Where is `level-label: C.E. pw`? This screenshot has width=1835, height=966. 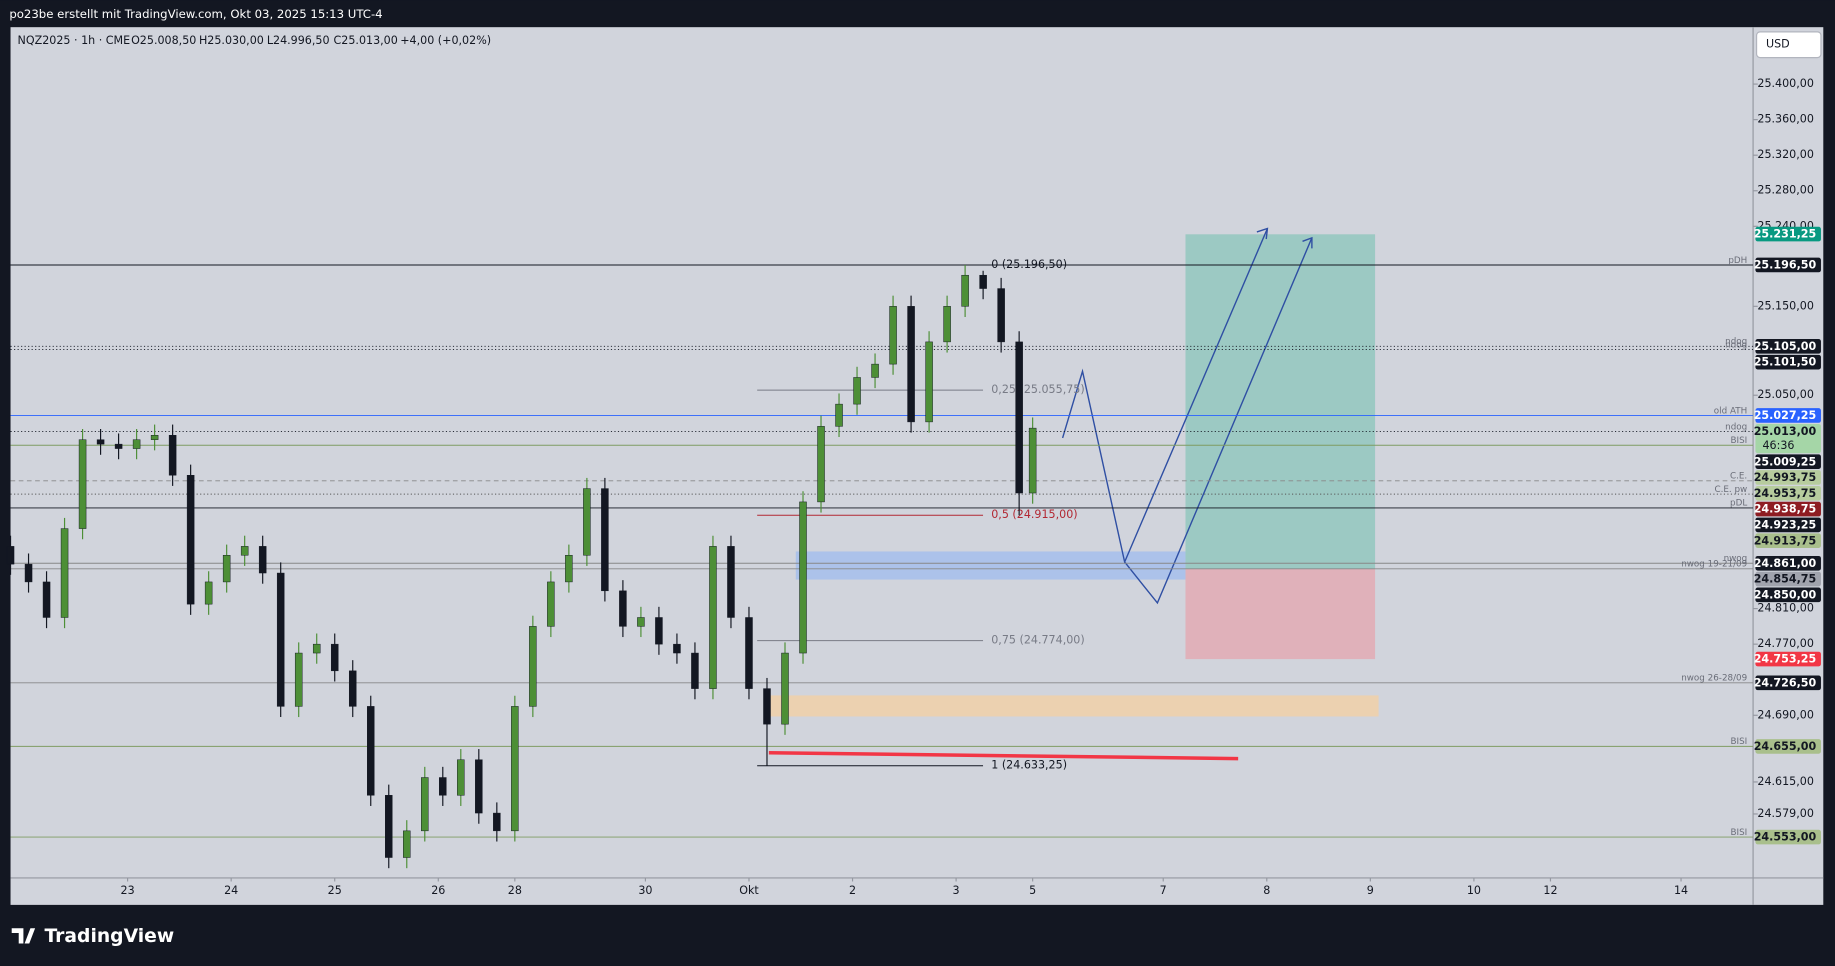
level-label: C.E. pw is located at coordinates (1730, 490).